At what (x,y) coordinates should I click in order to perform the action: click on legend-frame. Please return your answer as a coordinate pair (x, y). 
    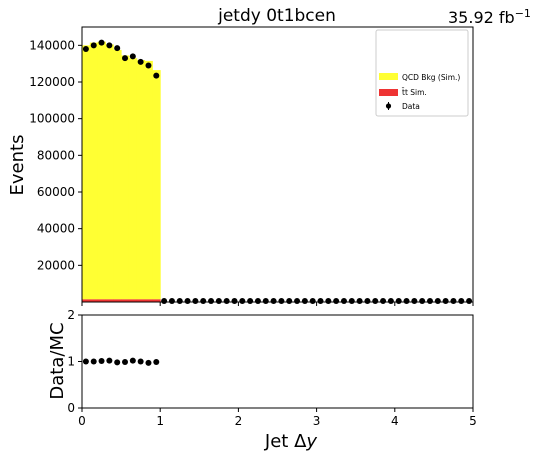
    Looking at the image, I should click on (422, 73).